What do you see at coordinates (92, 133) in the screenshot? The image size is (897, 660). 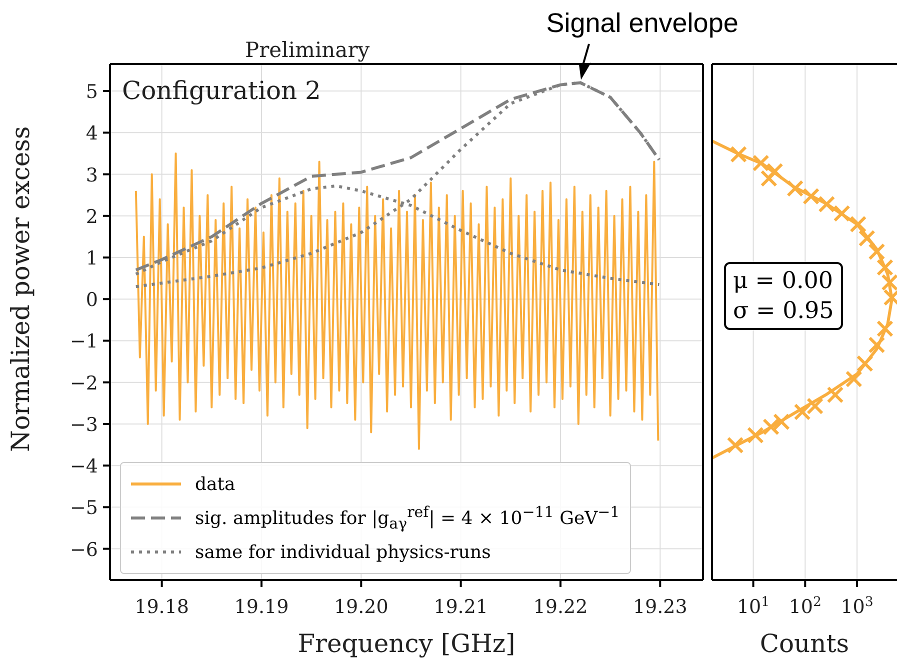 I see `y-tick-label: 4` at bounding box center [92, 133].